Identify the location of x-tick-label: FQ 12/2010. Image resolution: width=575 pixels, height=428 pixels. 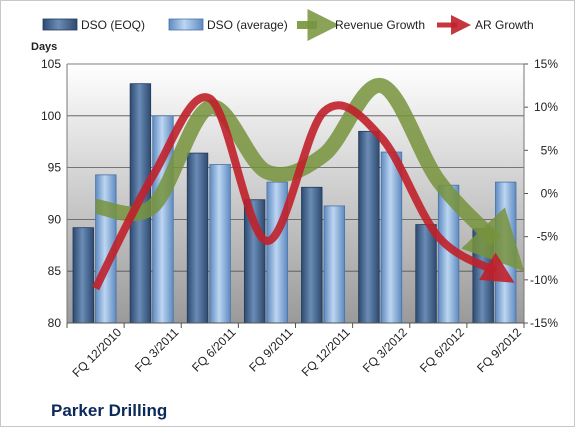
(97, 352).